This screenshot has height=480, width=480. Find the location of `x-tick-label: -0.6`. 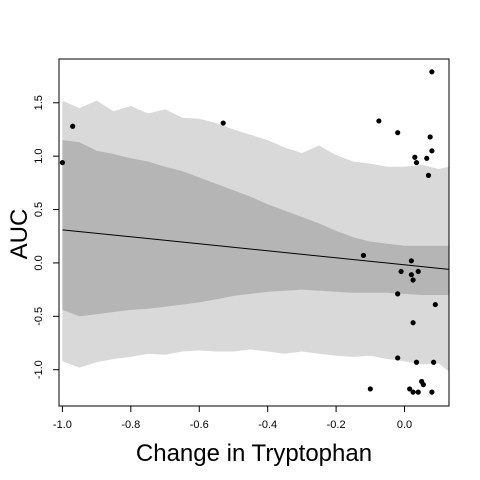

x-tick-label: -0.6 is located at coordinates (199, 425).